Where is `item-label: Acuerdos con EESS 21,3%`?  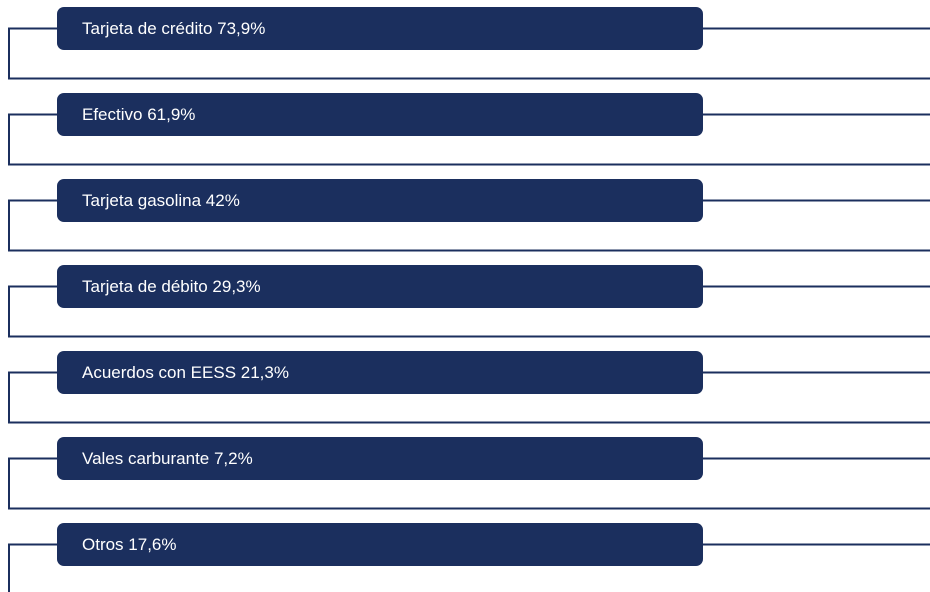
item-label: Acuerdos con EESS 21,3% is located at coordinates (185, 372).